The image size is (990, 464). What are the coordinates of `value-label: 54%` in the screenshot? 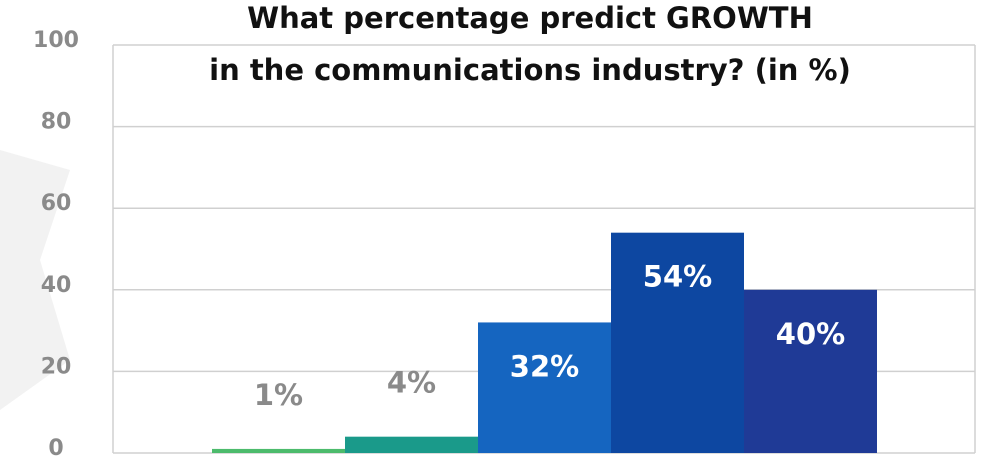 It's located at (677, 277).